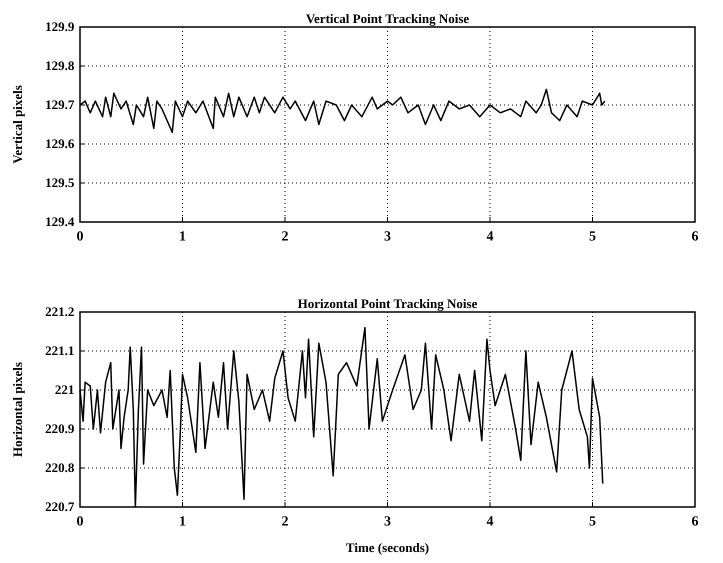 The image size is (723, 563). Describe the element at coordinates (59, 350) in the screenshot. I see `y-tick-label: 221.1` at that location.